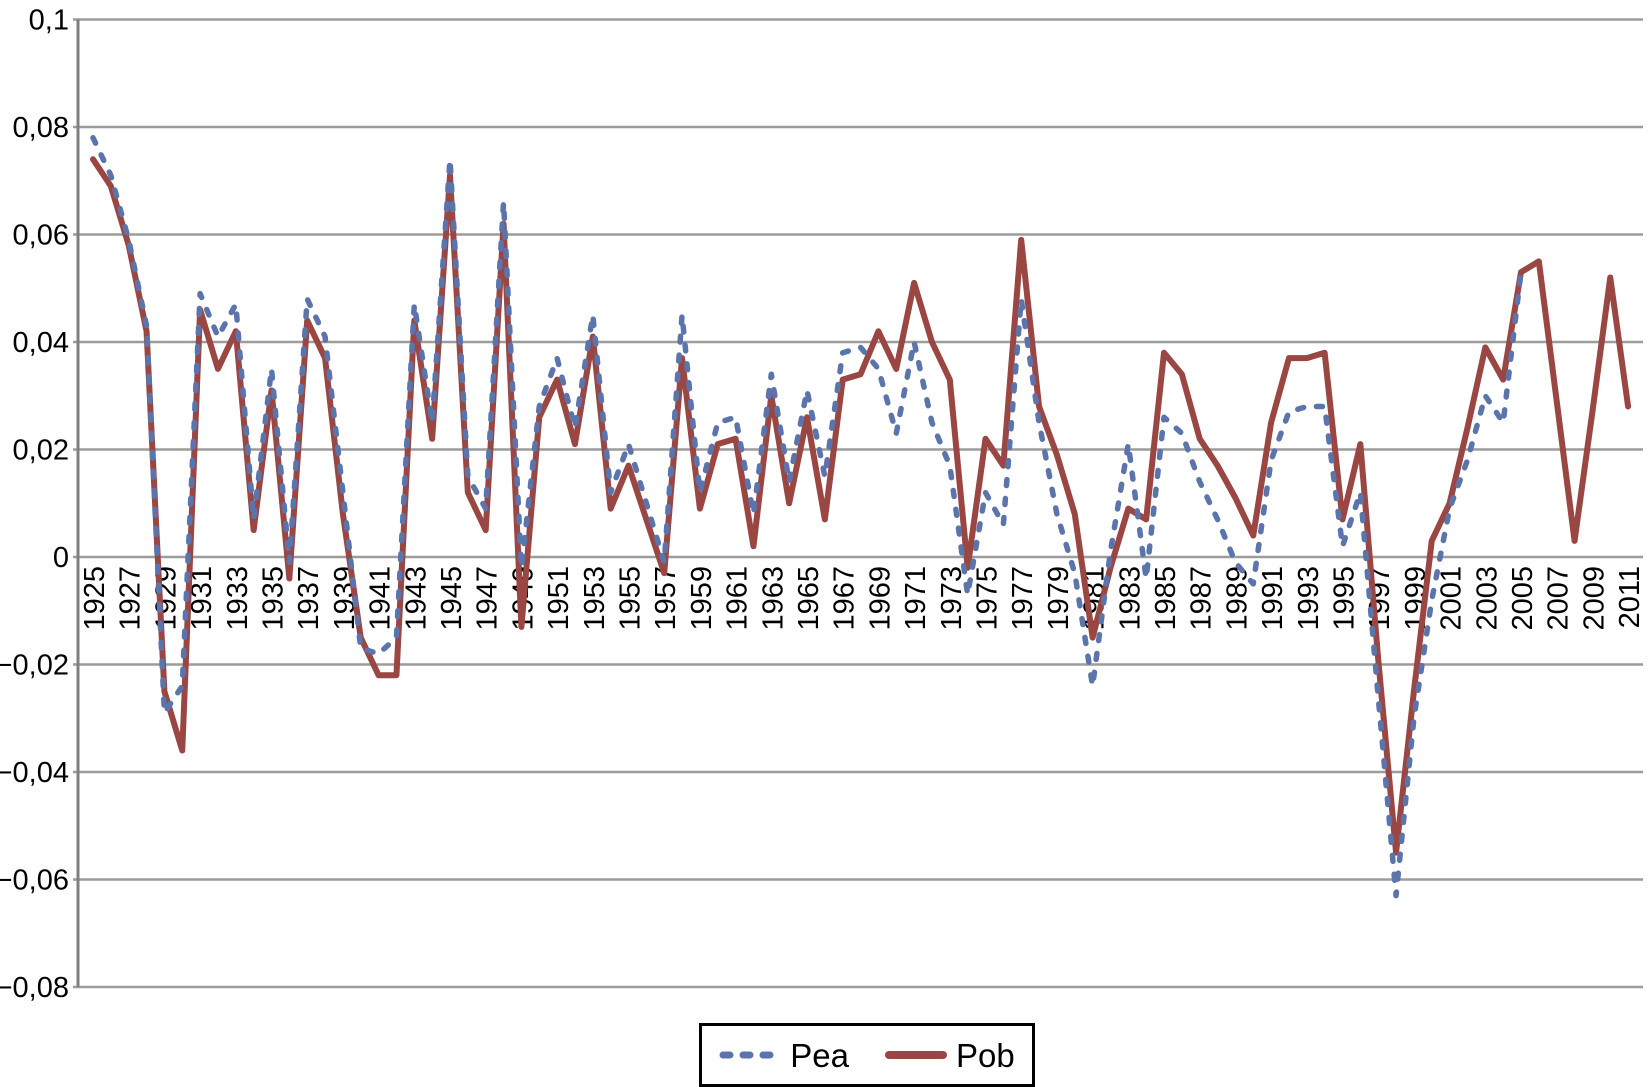 This screenshot has width=1650, height=1087. Describe the element at coordinates (666, 598) in the screenshot. I see `x-axis-tick-label: 1957` at that location.